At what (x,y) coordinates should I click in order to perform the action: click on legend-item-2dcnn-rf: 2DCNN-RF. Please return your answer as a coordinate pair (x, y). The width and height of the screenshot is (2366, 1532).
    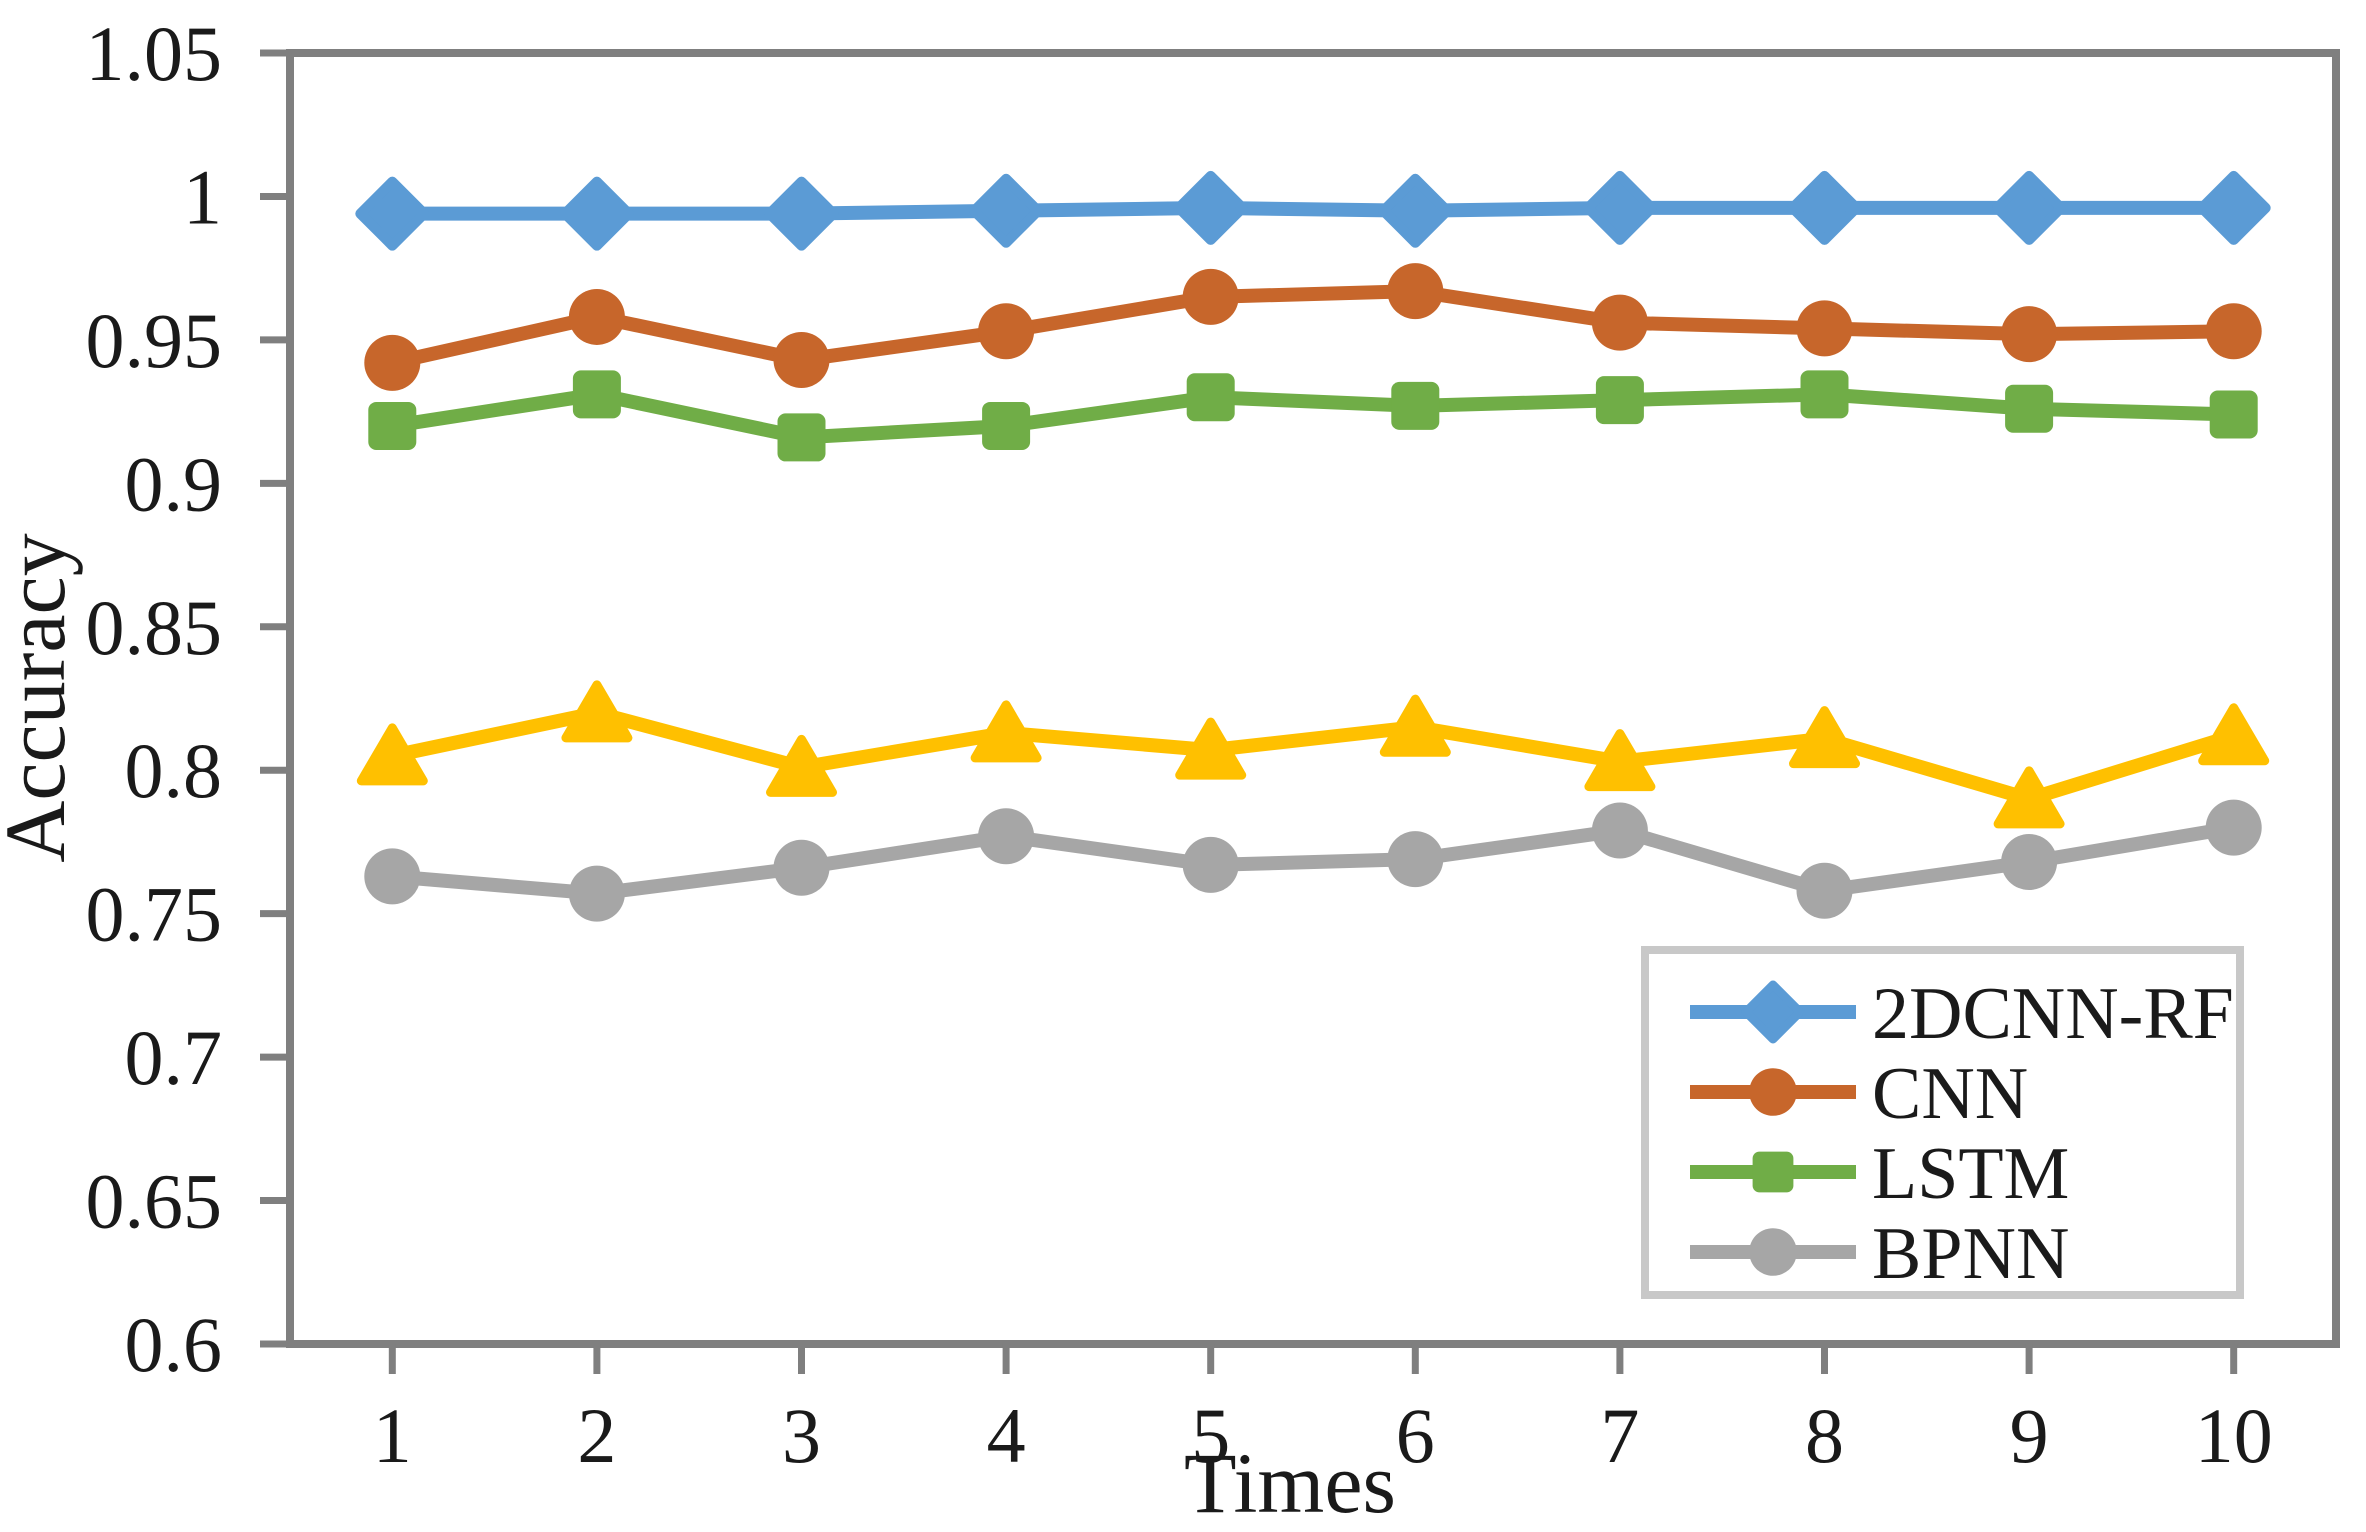
    Looking at the image, I should click on (1962, 1014).